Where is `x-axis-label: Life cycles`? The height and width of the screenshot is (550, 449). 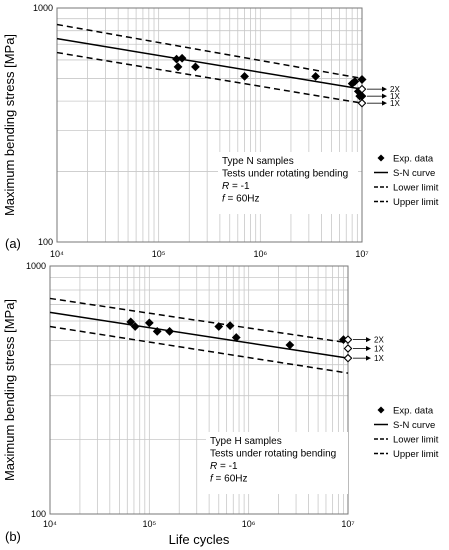
x-axis-label: Life cycles is located at coordinates (199, 539).